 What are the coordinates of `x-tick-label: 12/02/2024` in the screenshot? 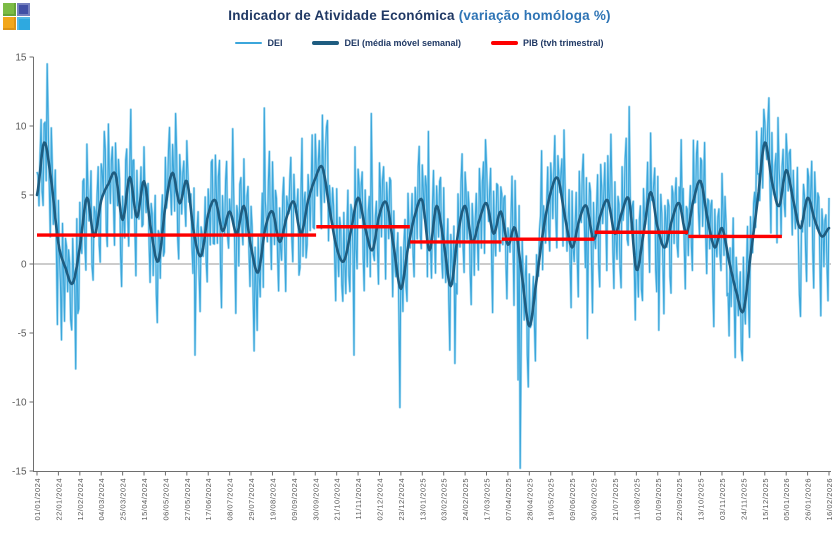 It's located at (80, 499).